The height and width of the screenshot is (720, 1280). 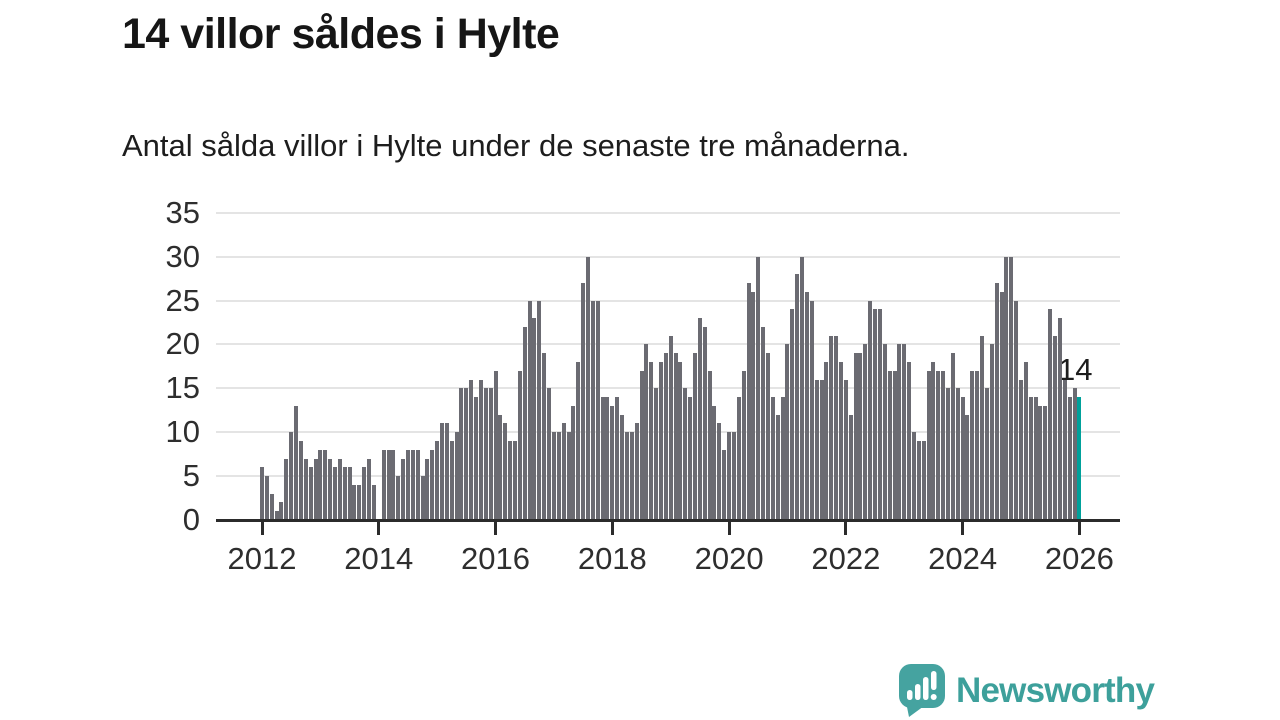 I want to click on gridline-y15, so click(x=668, y=388).